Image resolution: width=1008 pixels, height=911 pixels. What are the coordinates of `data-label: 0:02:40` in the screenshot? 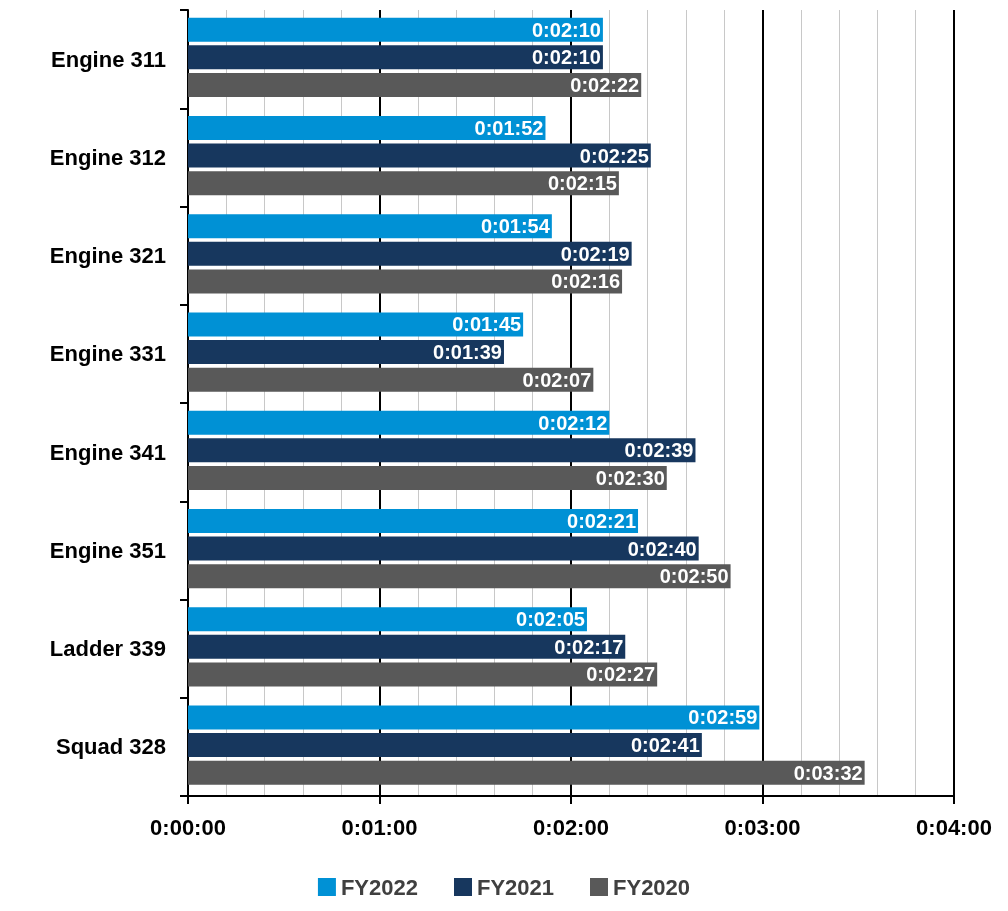 It's located at (662, 548).